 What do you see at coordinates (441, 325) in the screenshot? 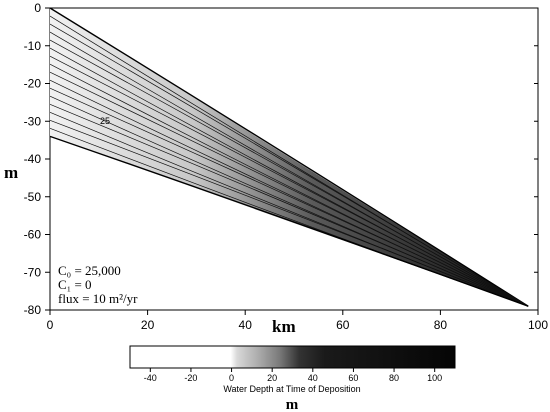
I see `x-tick-label: 80` at bounding box center [441, 325].